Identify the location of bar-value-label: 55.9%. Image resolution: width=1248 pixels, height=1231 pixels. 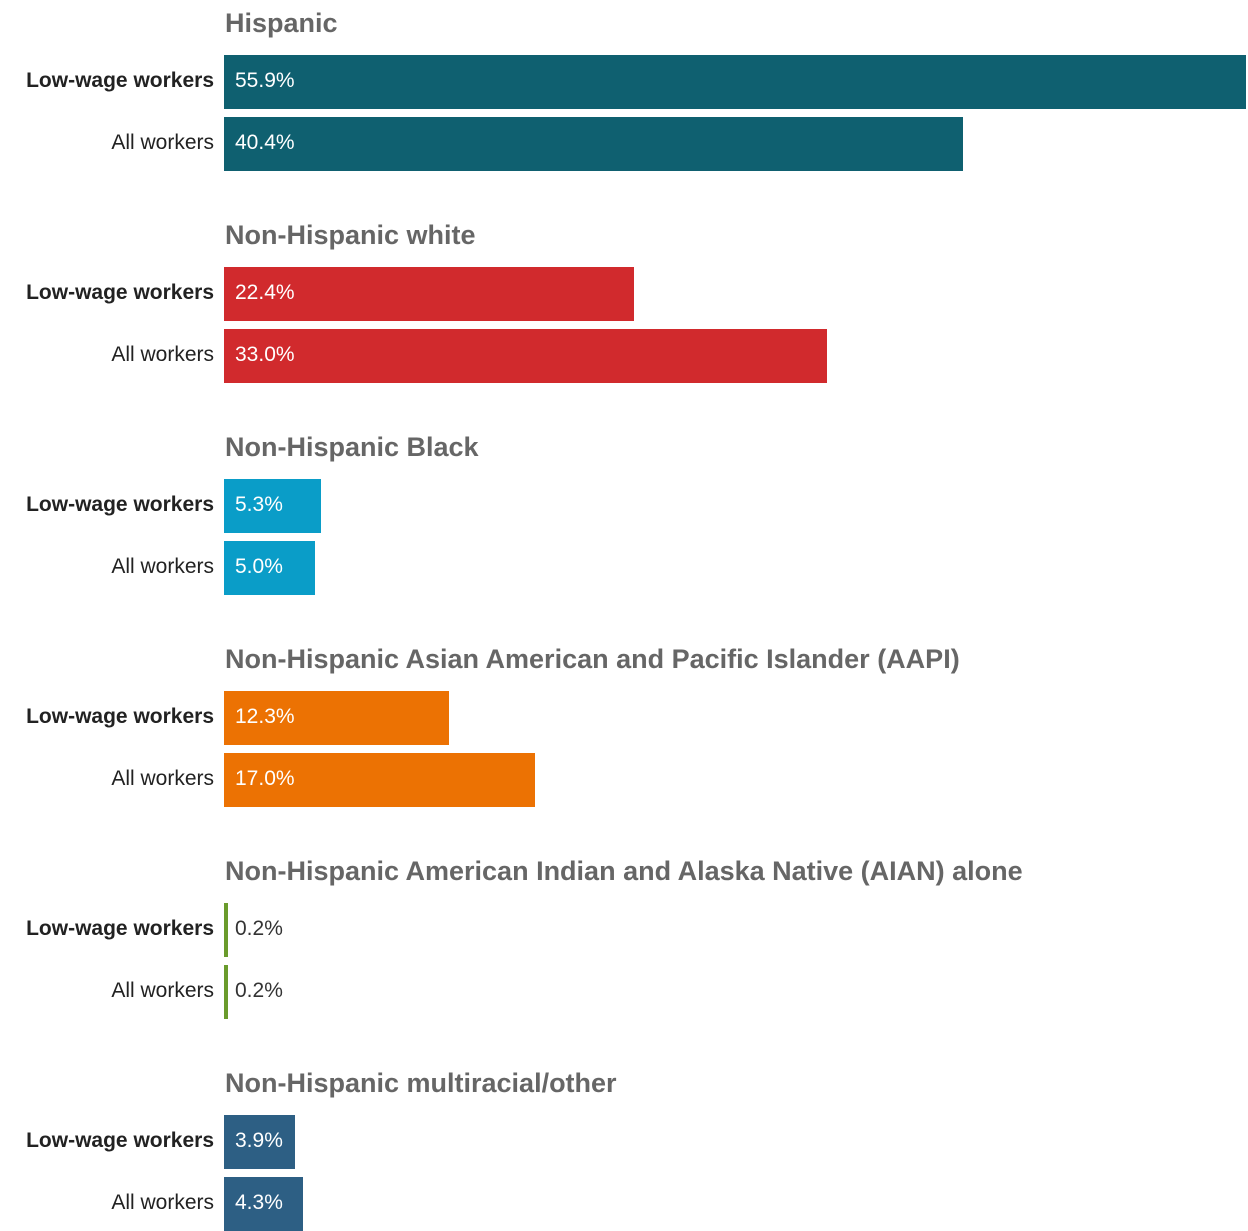
(265, 80).